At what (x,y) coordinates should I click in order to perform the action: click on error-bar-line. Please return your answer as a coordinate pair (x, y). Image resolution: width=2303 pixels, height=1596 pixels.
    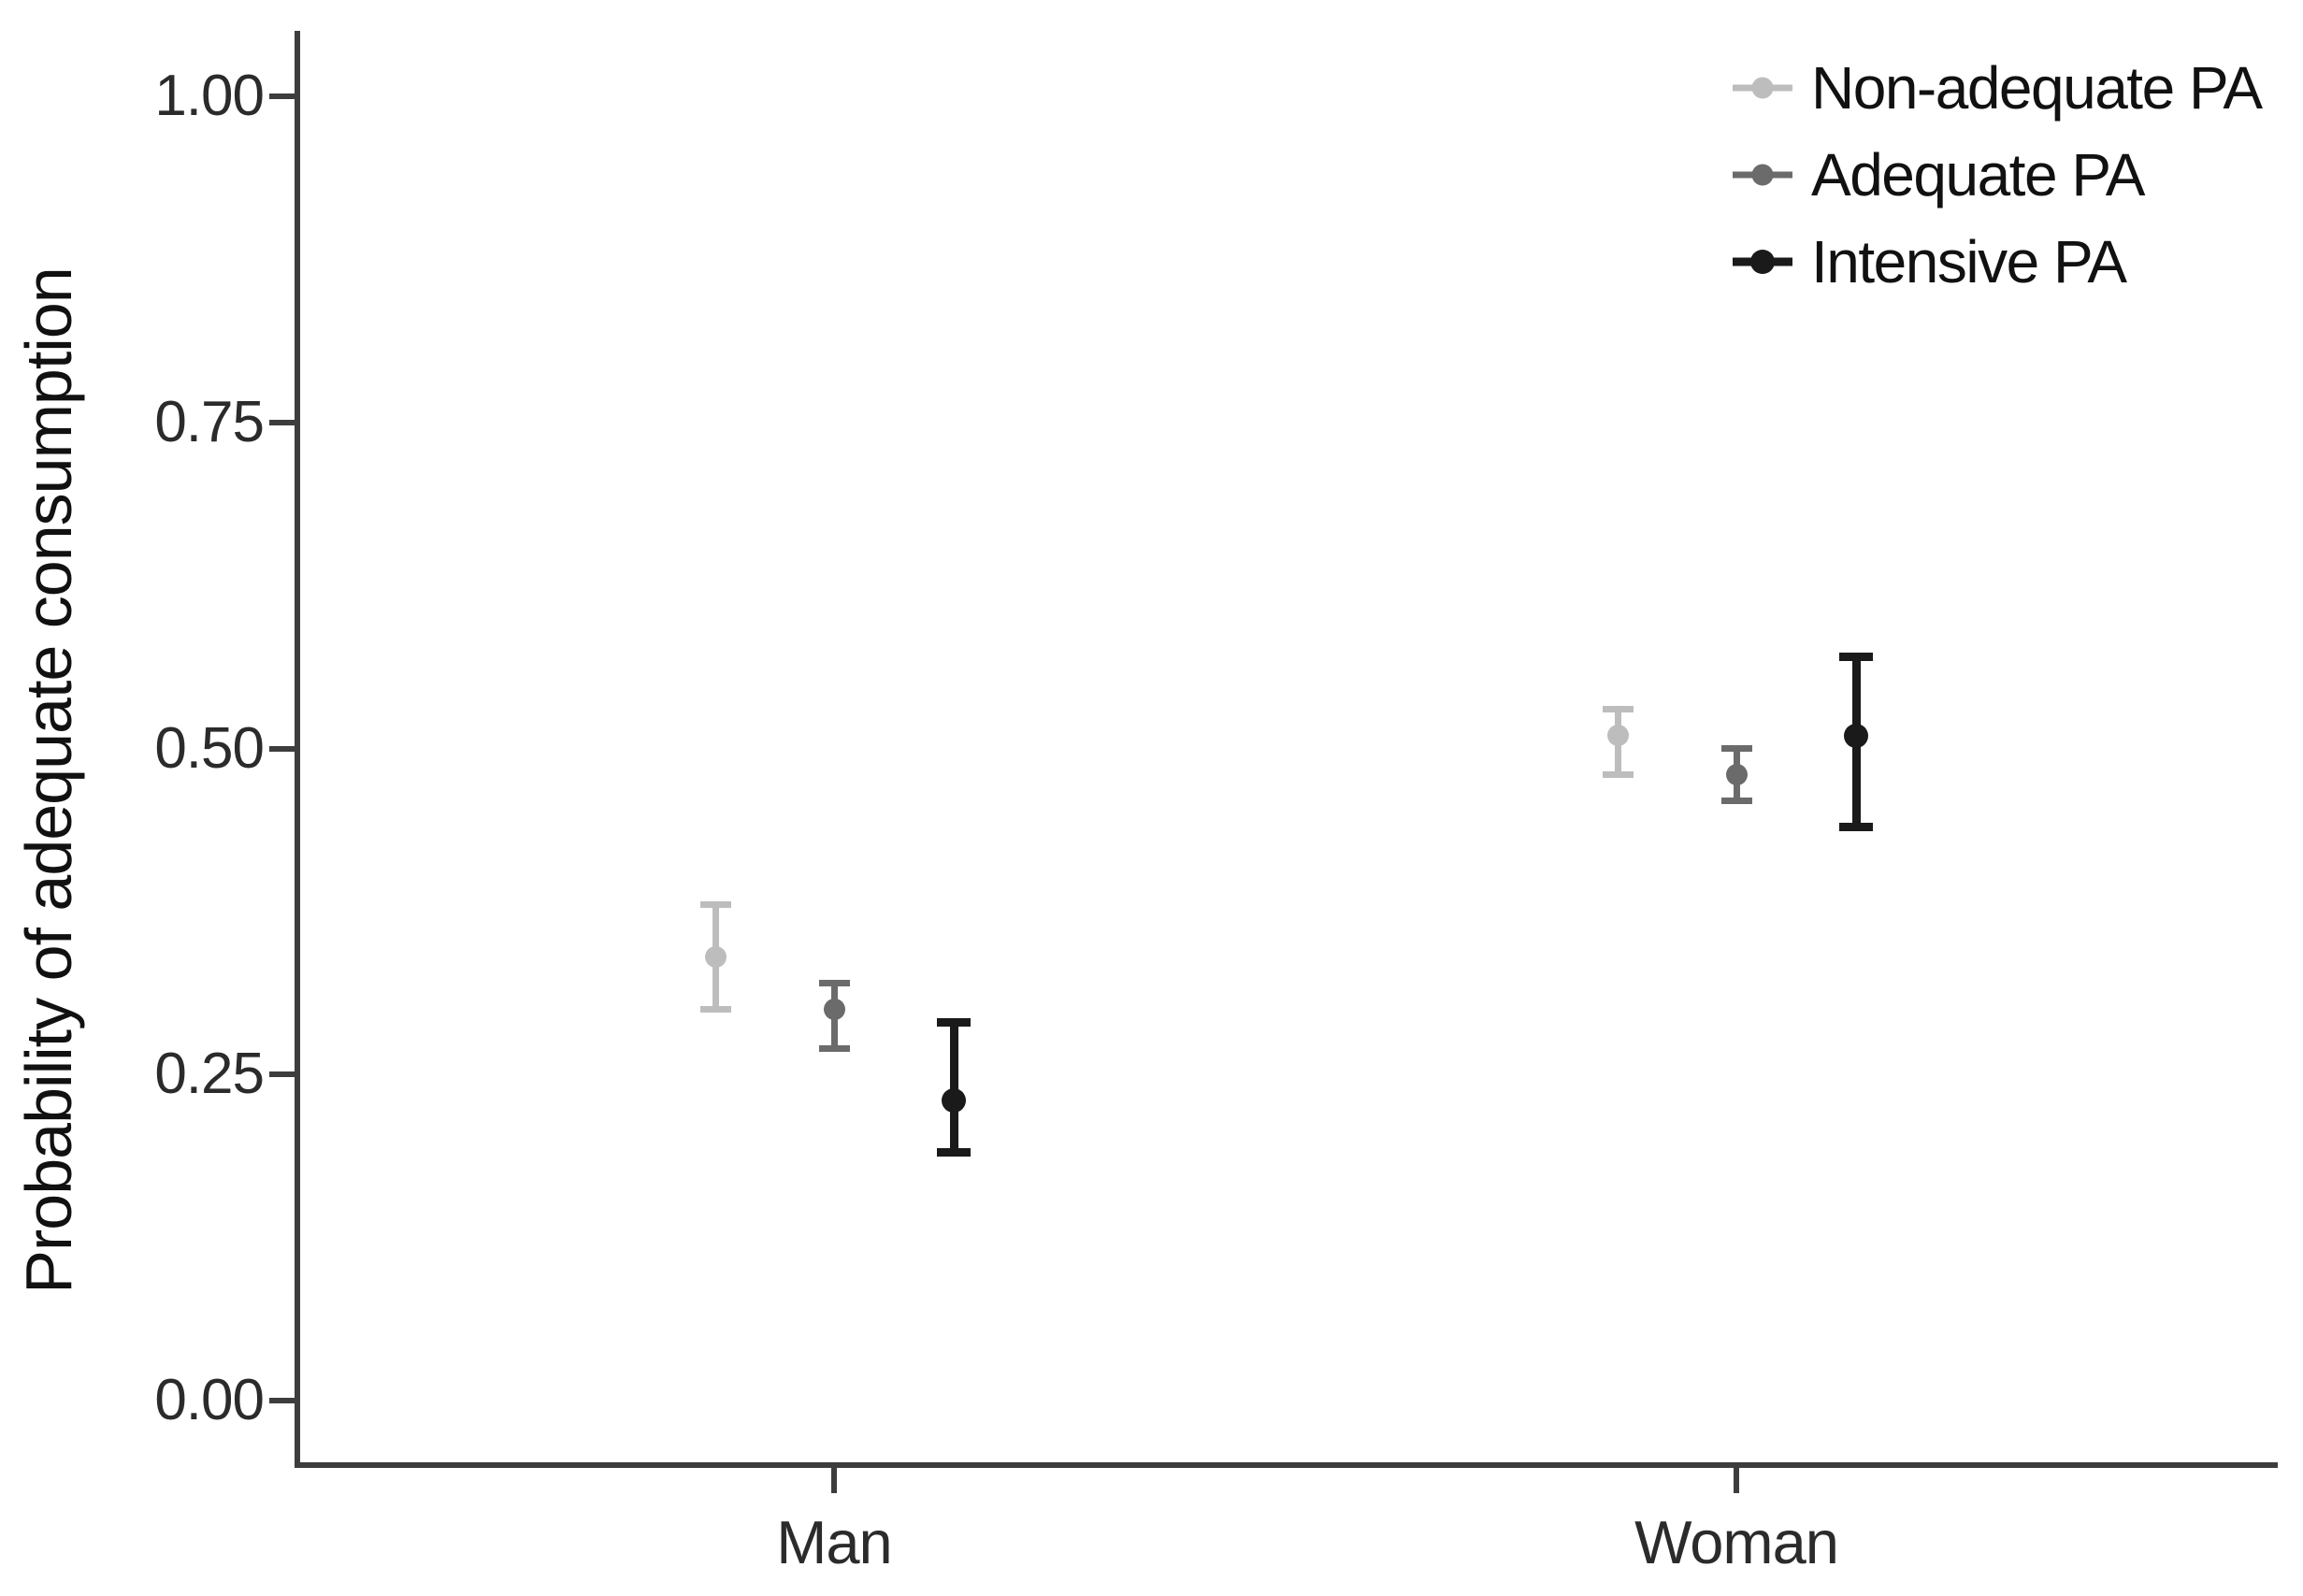
    Looking at the image, I should click on (953, 1088).